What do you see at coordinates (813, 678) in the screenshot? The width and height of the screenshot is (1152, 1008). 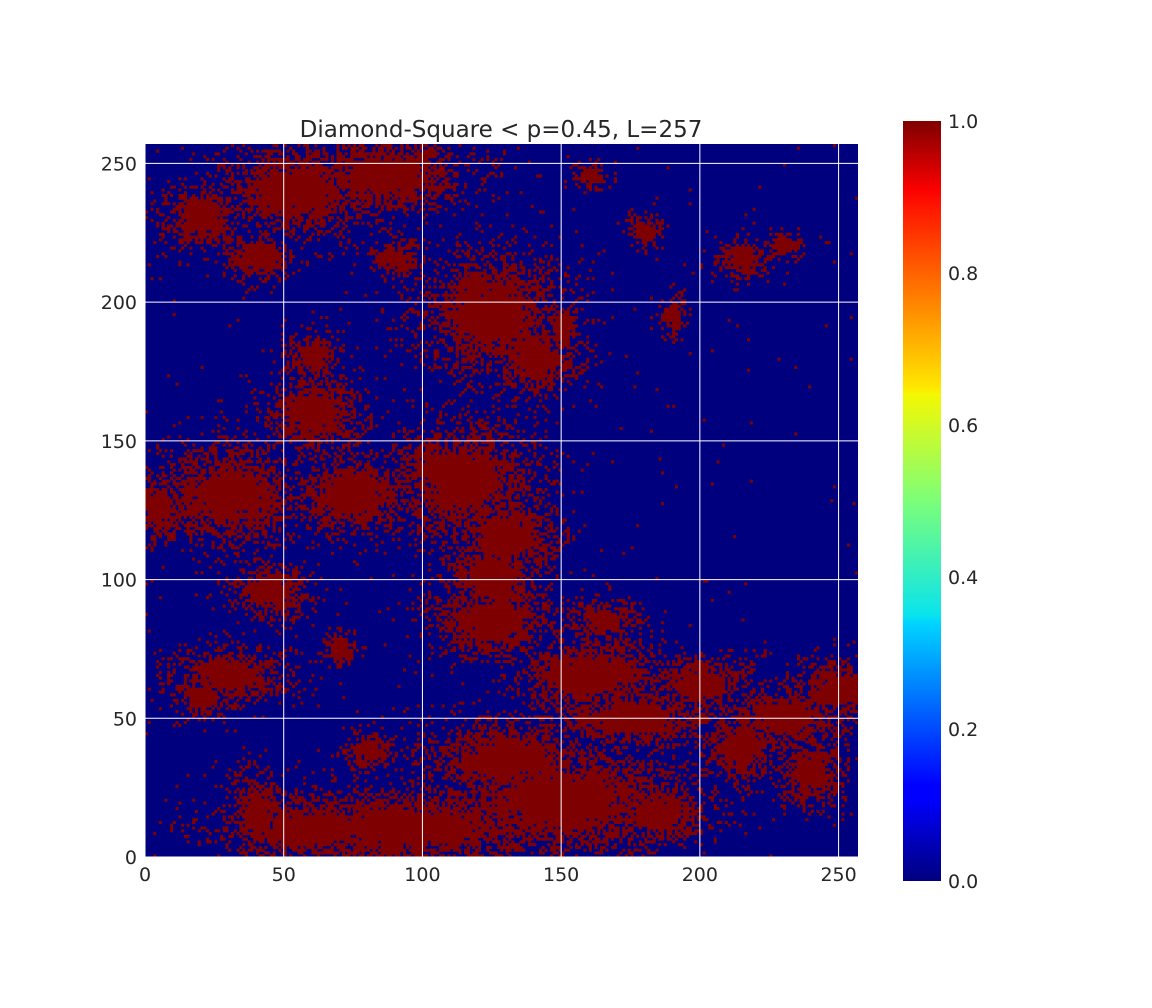 I see `heatmap-cell-run-2073` at bounding box center [813, 678].